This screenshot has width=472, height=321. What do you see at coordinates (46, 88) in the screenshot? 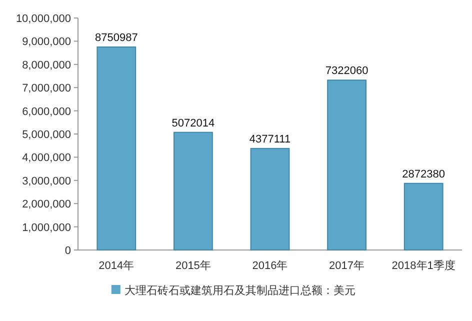
I see `y-tick-label: 7,000,000` at bounding box center [46, 88].